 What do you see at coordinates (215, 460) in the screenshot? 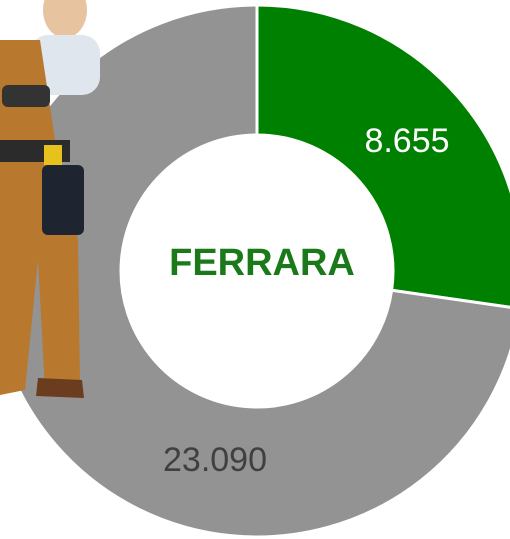
I see `value-label: 23.090` at bounding box center [215, 460].